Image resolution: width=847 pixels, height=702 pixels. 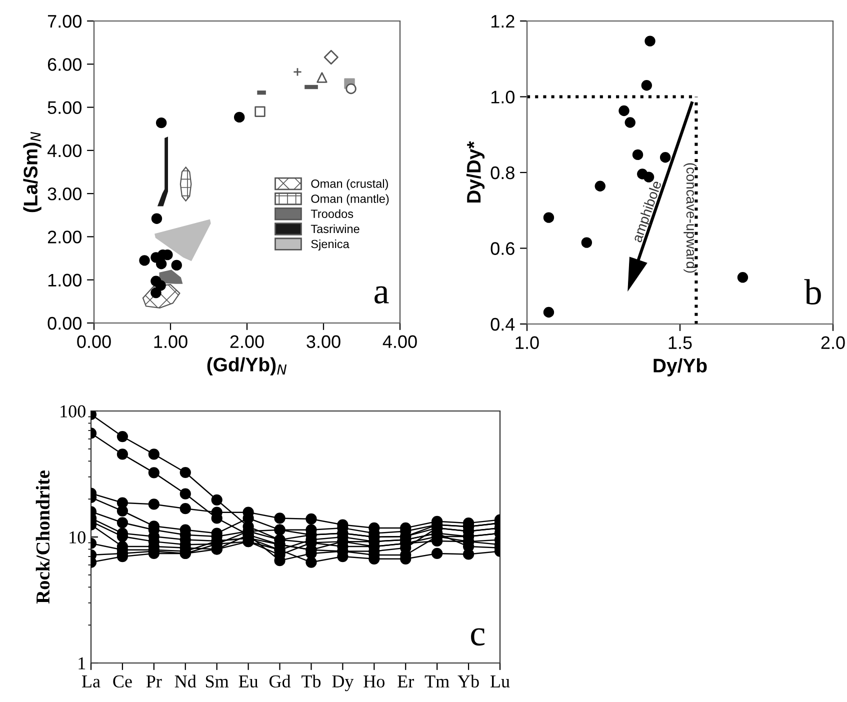 I want to click on y-tick-label: 0.4, so click(x=502, y=324).